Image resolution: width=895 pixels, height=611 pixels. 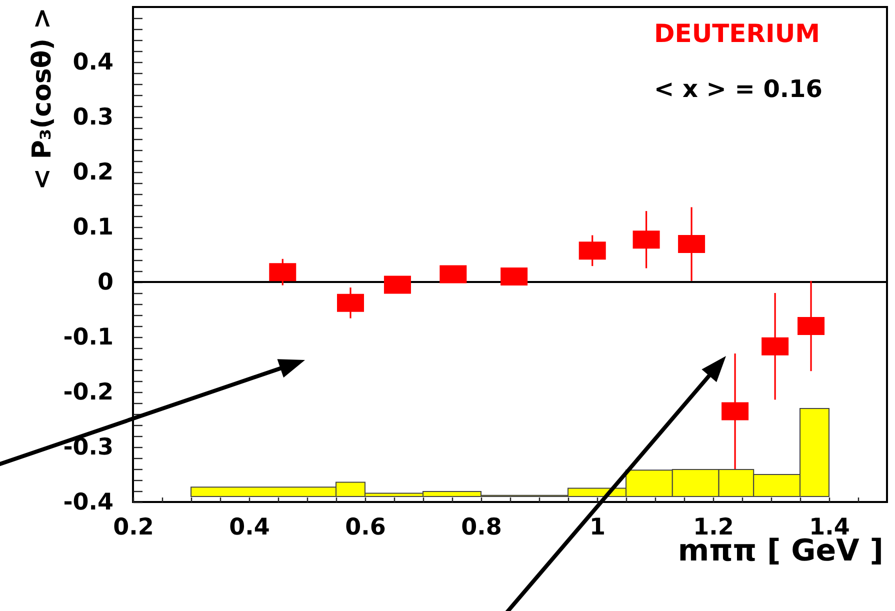 What do you see at coordinates (93, 227) in the screenshot?
I see `y-tick-label: 0.1` at bounding box center [93, 227].